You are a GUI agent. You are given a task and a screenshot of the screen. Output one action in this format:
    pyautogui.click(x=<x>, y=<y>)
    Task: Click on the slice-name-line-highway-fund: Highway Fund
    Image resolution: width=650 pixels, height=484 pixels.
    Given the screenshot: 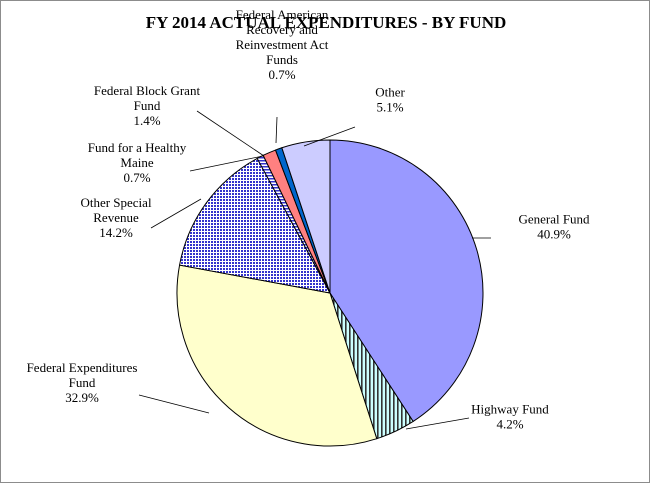 What is the action you would take?
    pyautogui.click(x=510, y=409)
    